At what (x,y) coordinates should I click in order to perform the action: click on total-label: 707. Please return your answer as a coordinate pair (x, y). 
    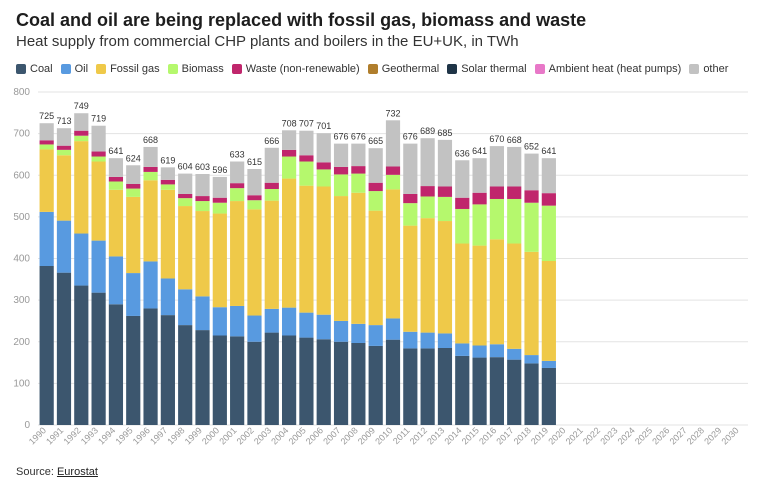
    Looking at the image, I should click on (306, 124).